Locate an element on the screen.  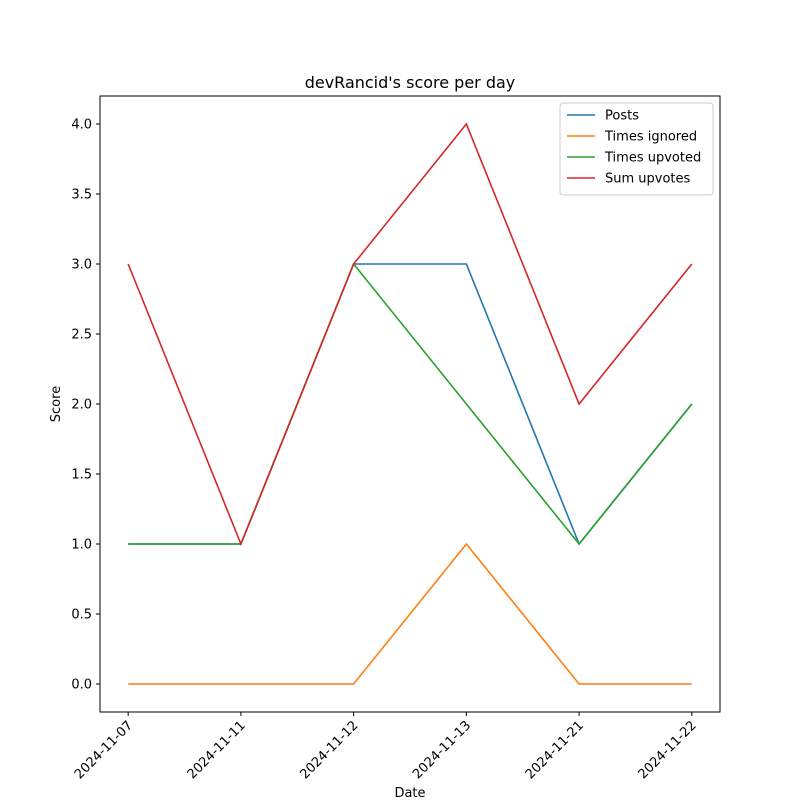
legend-label: Times upvoted is located at coordinates (652, 158).